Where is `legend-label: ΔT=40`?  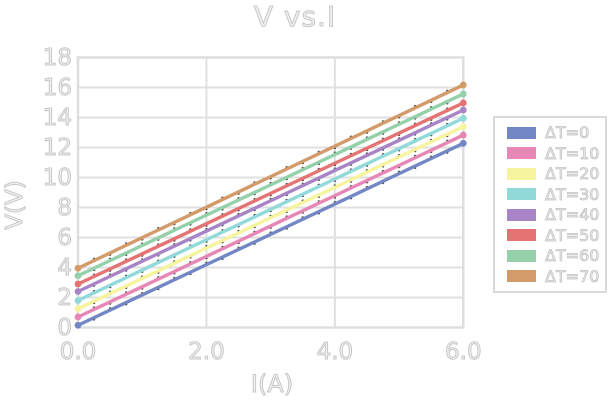 legend-label: ΔT=40 is located at coordinates (572, 215).